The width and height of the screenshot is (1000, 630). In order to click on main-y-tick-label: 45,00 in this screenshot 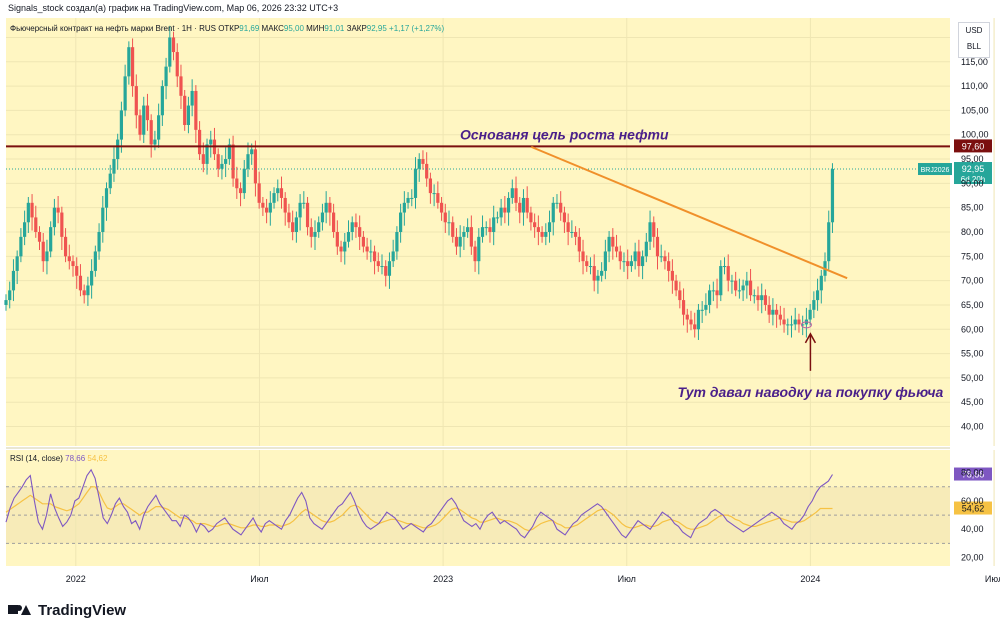, I will do `click(972, 402)`.